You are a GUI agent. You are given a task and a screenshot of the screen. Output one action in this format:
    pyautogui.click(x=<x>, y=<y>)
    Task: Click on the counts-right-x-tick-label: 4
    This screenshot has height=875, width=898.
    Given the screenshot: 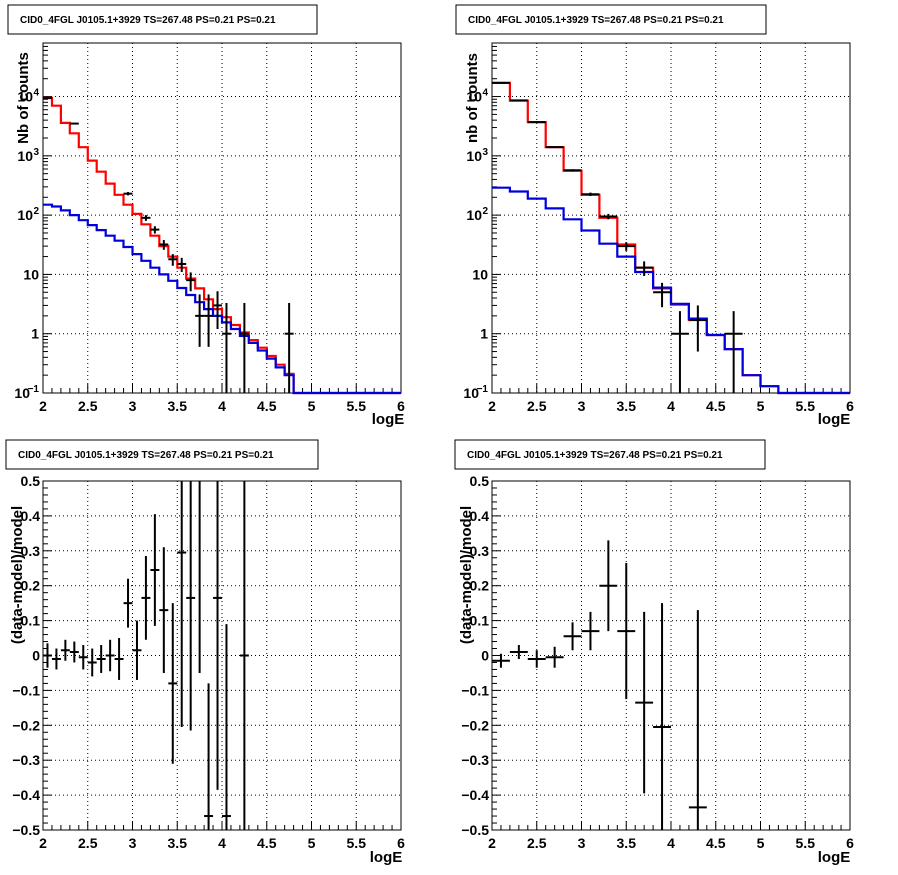 What is the action you would take?
    pyautogui.click(x=671, y=406)
    